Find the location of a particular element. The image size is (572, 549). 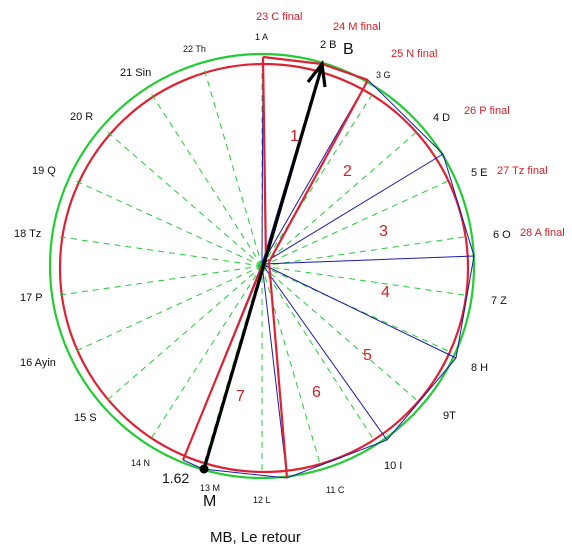

outer-label: 9T is located at coordinates (449, 416).